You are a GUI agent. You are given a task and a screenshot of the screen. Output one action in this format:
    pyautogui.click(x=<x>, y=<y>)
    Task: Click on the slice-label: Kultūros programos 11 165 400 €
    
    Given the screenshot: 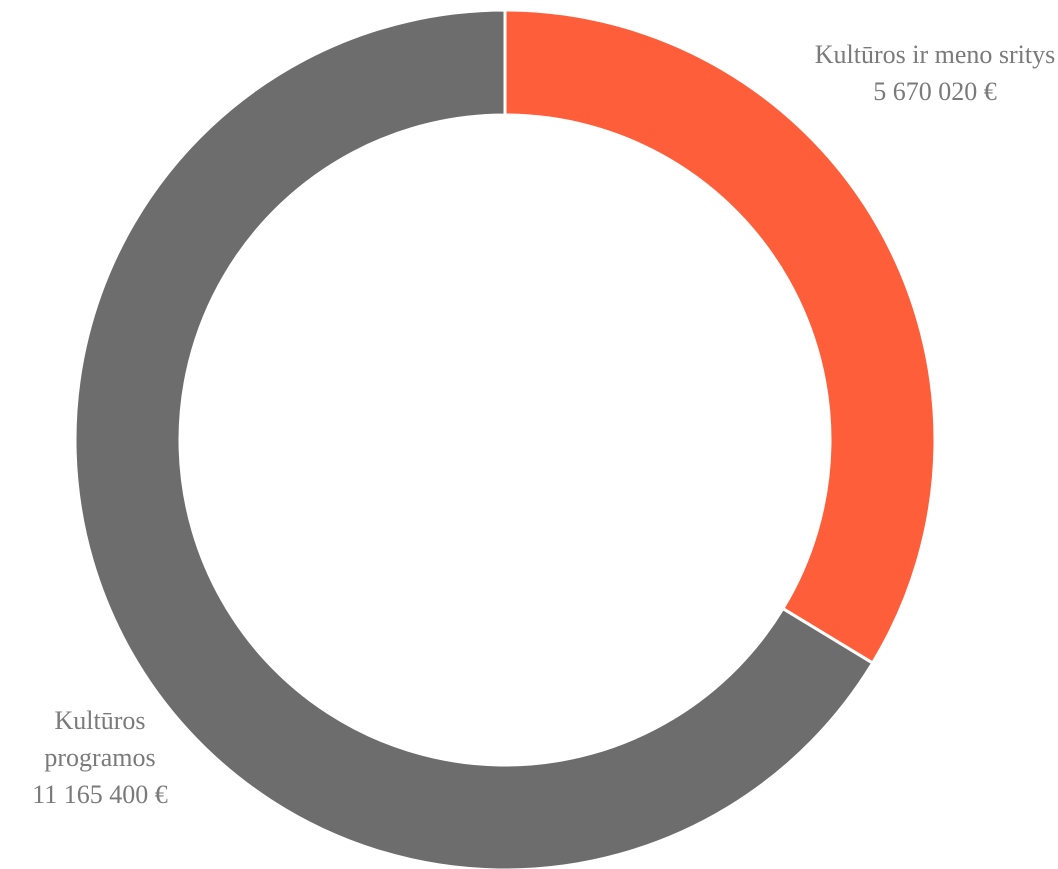 What is the action you would take?
    pyautogui.click(x=100, y=757)
    